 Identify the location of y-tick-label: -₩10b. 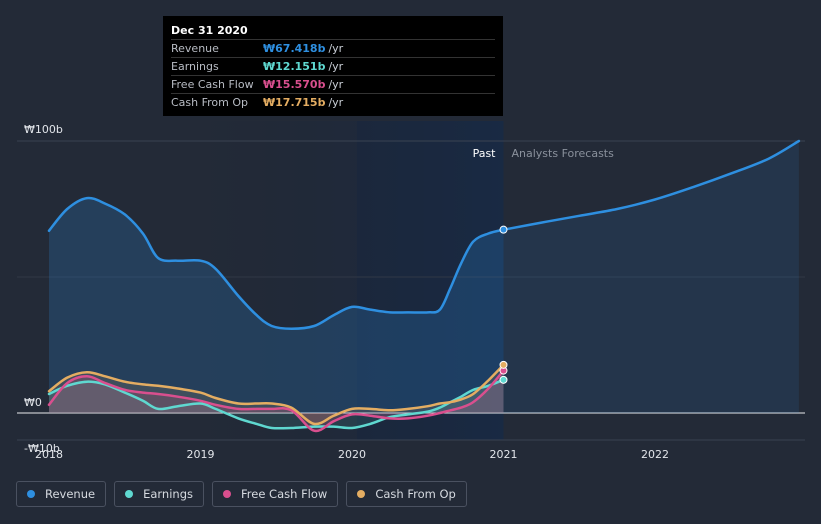
(42, 448).